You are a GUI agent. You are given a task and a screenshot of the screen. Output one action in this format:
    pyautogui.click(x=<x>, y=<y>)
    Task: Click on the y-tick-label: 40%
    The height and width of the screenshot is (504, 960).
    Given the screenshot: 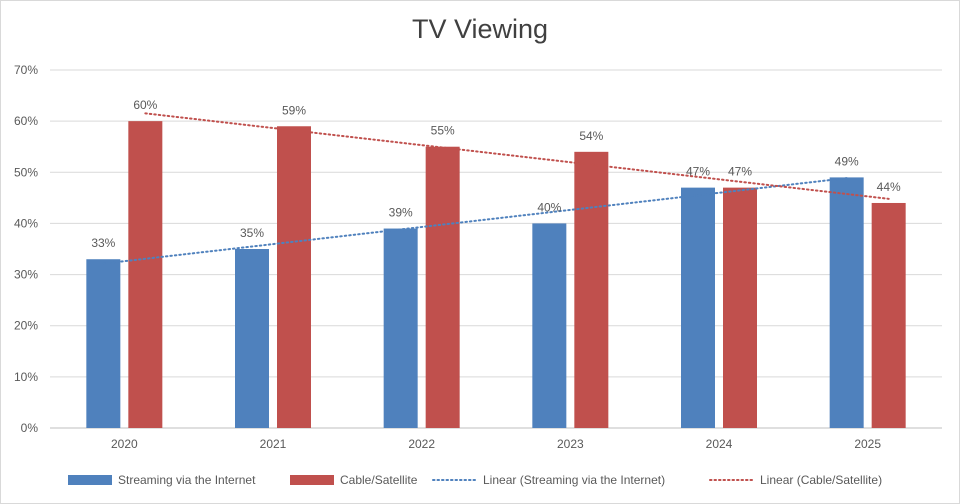 What is the action you would take?
    pyautogui.click(x=26, y=223)
    